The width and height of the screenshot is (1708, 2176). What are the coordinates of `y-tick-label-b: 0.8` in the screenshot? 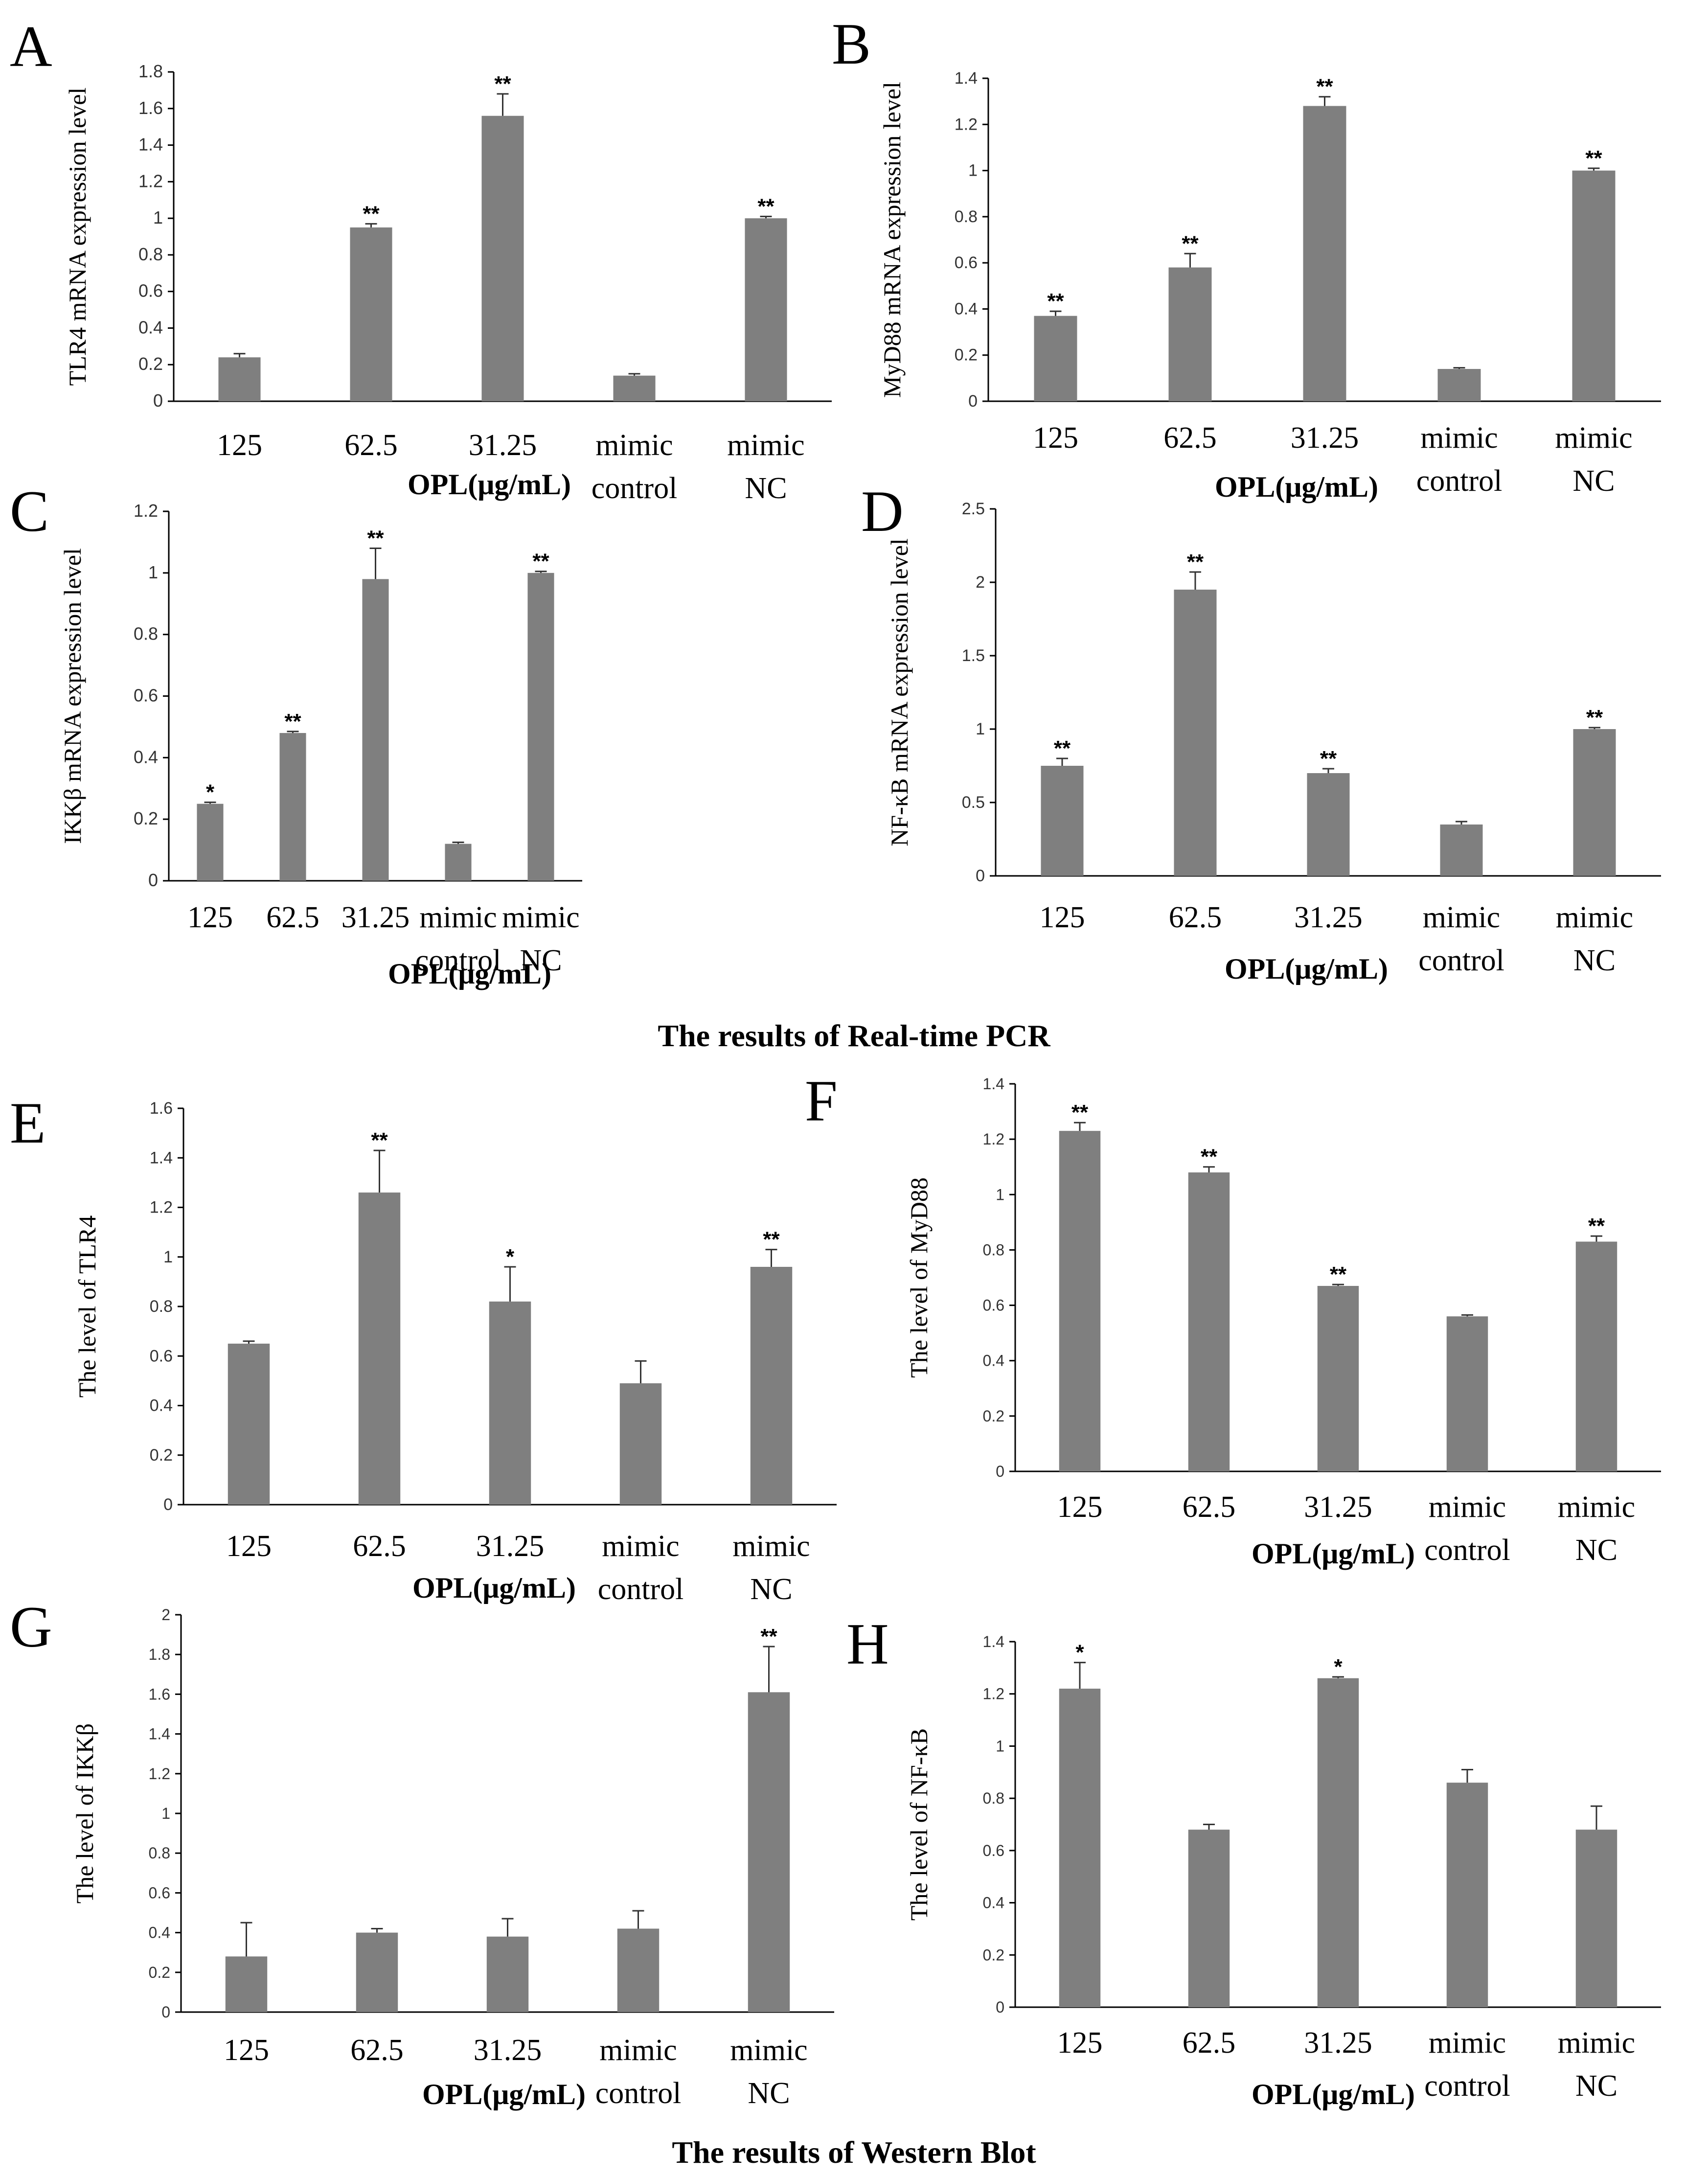 It's located at (967, 216).